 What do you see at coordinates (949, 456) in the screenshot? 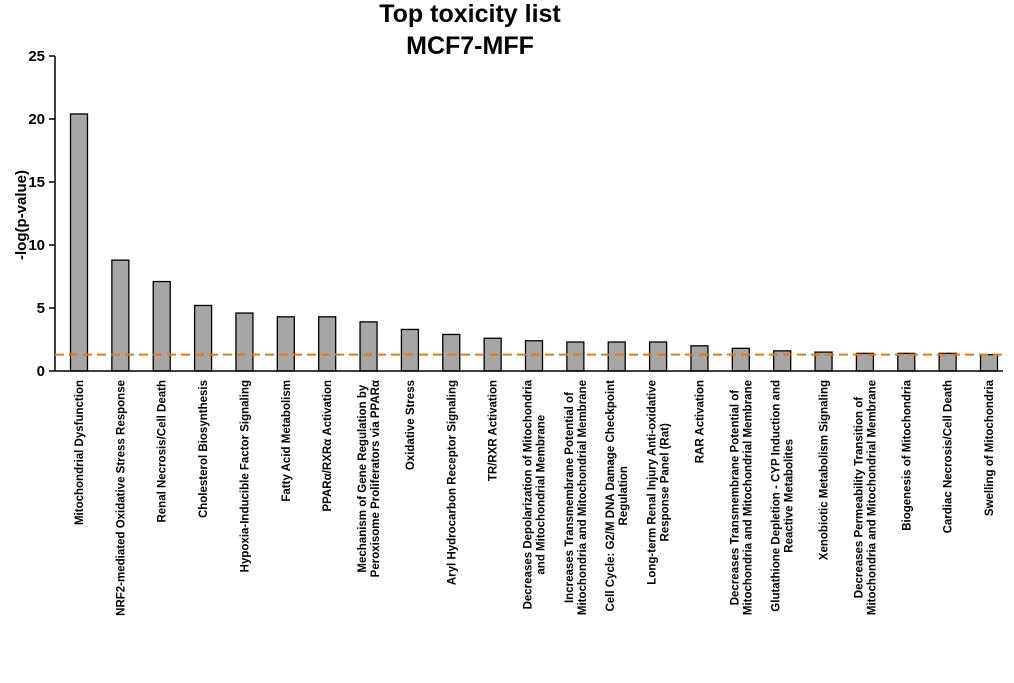
I see `category-label: Cardiac Necrosis/Cell Death` at bounding box center [949, 456].